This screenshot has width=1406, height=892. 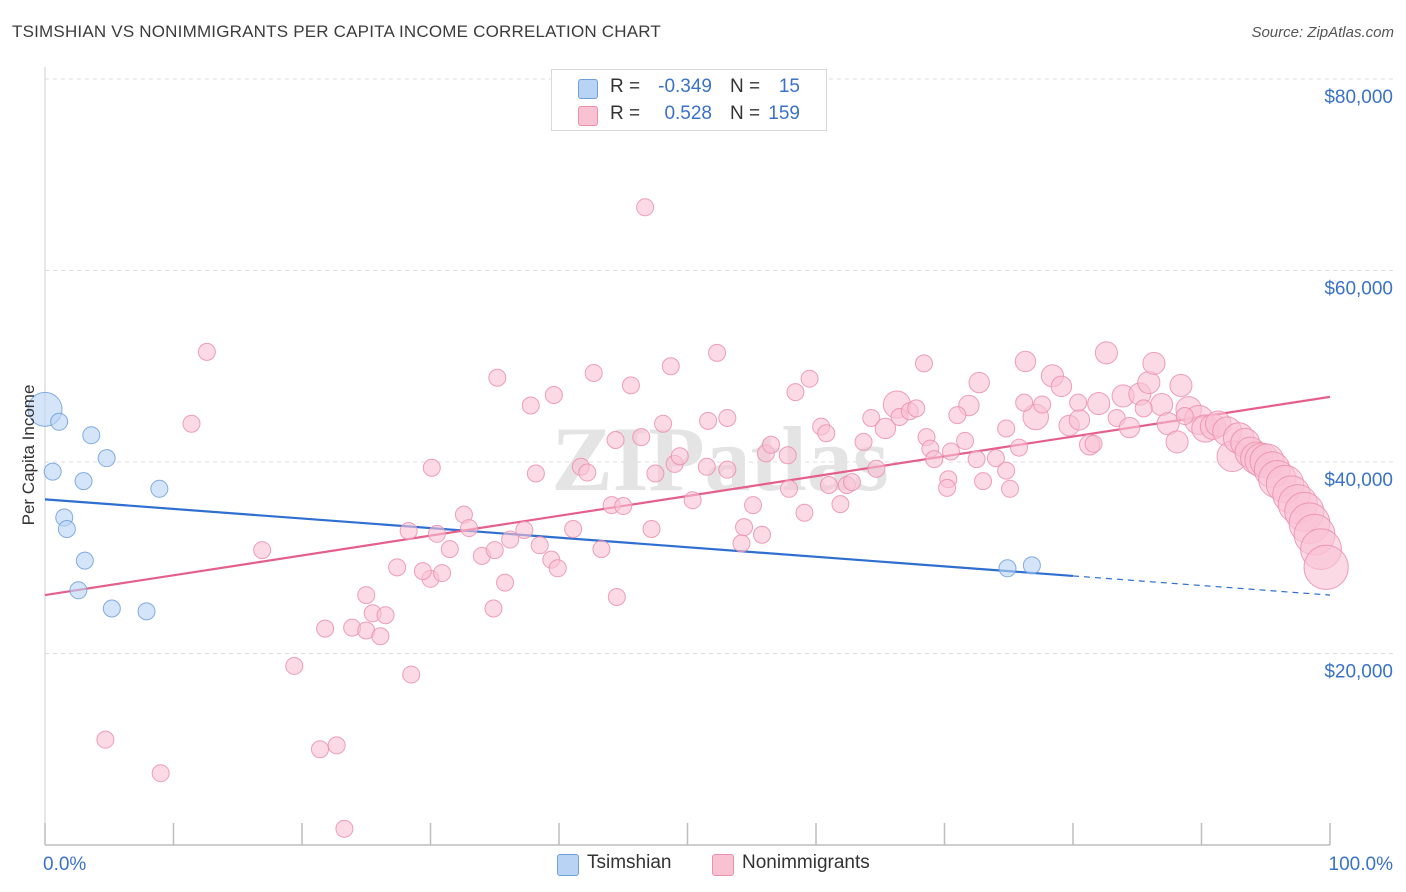 What do you see at coordinates (789, 86) in the screenshot?
I see `n-value: 15` at bounding box center [789, 86].